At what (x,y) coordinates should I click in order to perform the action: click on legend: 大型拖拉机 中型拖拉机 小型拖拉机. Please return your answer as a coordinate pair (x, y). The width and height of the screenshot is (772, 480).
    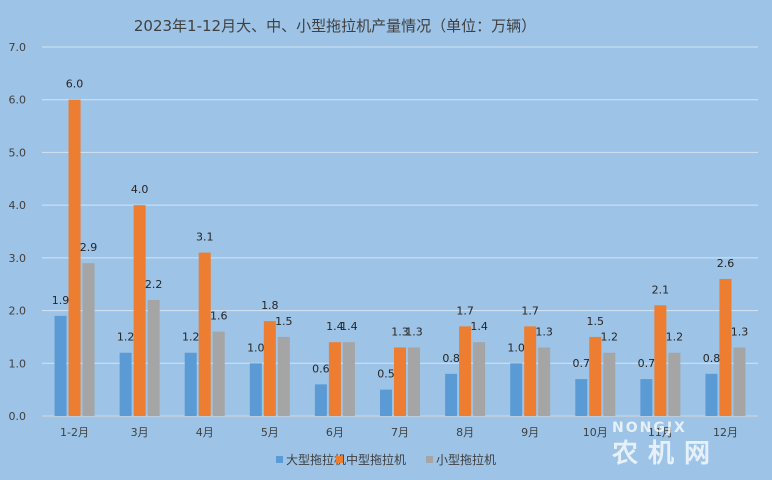
    Looking at the image, I should click on (386, 459).